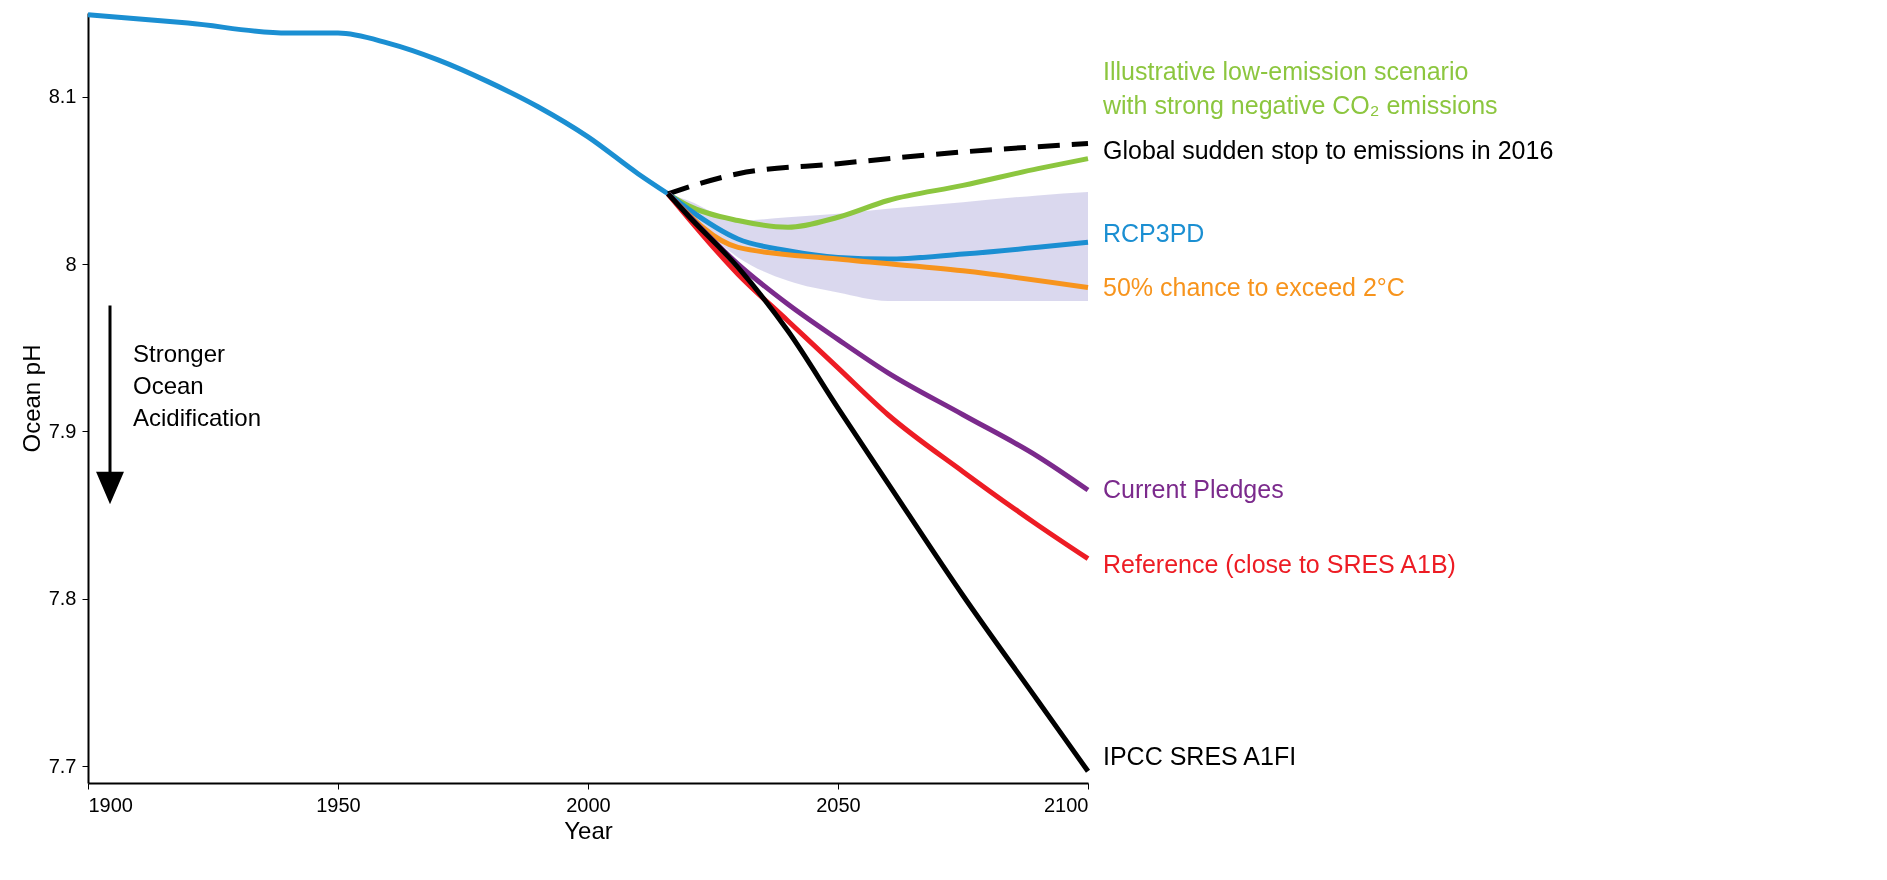  I want to click on y-tick-label: 8, so click(71, 263).